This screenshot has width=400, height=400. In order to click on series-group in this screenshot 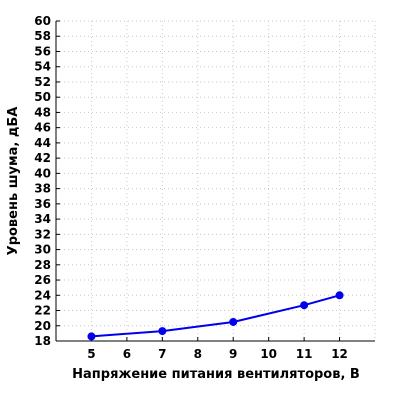, I will do `click(215, 316)`.